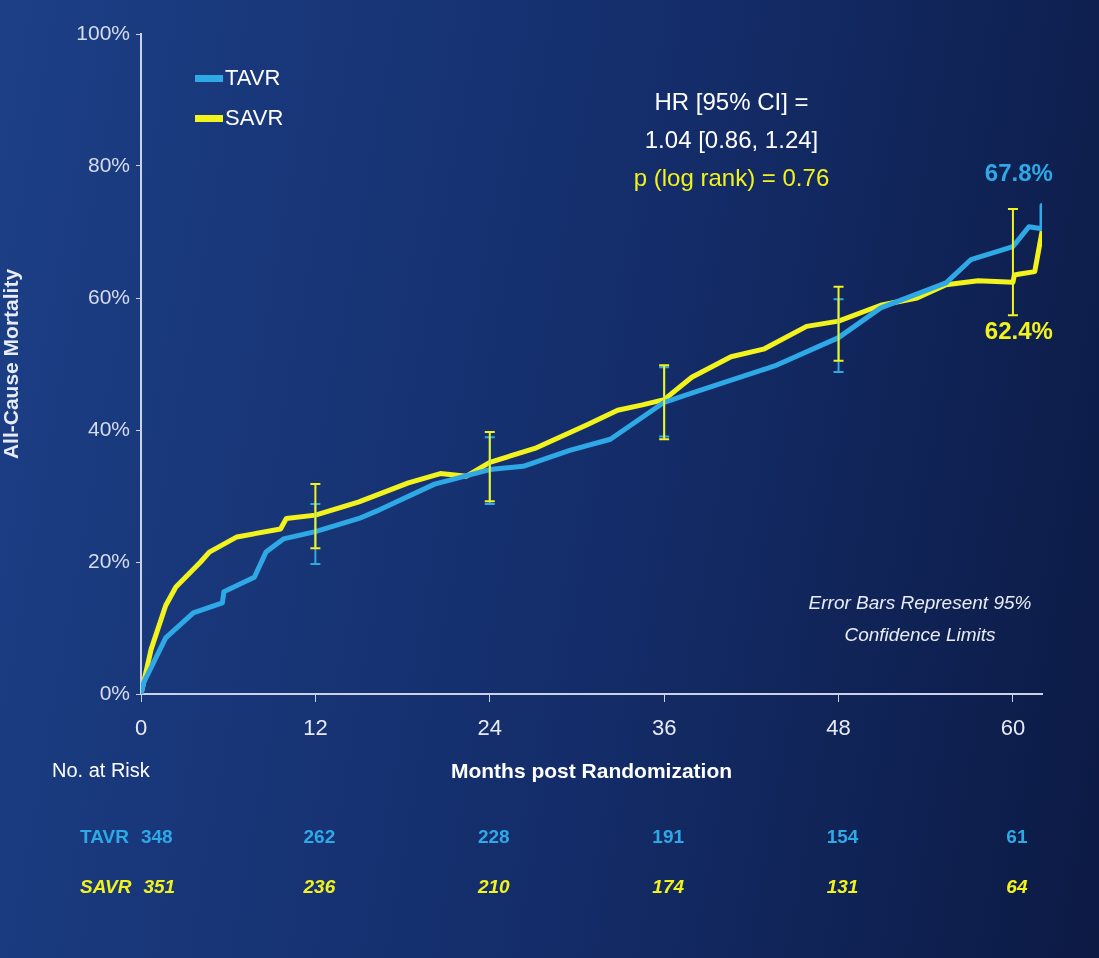 The height and width of the screenshot is (958, 1099). Describe the element at coordinates (159, 887) in the screenshot. I see `text: 351` at that location.